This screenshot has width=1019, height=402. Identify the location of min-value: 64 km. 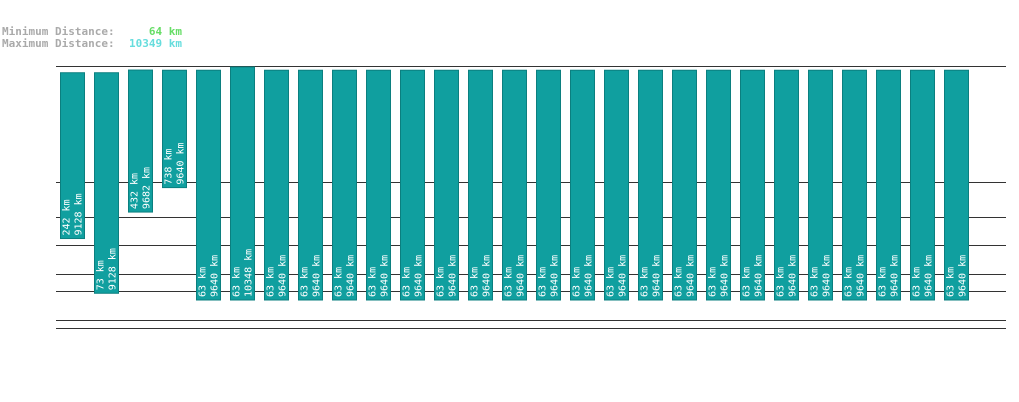
(165, 31).